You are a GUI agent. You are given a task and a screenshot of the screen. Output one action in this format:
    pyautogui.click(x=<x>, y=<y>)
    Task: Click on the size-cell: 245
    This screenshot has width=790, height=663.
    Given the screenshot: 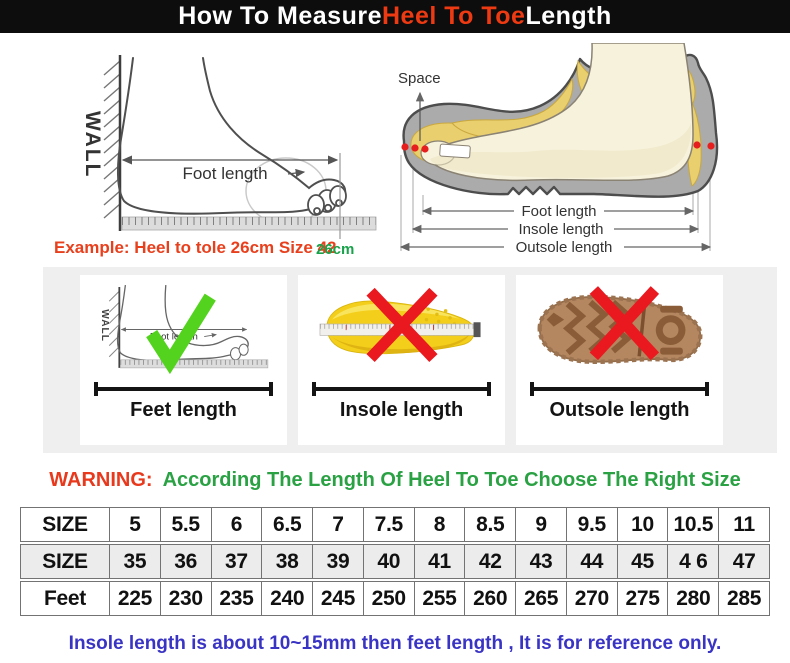 What is the action you would take?
    pyautogui.click(x=338, y=598)
    